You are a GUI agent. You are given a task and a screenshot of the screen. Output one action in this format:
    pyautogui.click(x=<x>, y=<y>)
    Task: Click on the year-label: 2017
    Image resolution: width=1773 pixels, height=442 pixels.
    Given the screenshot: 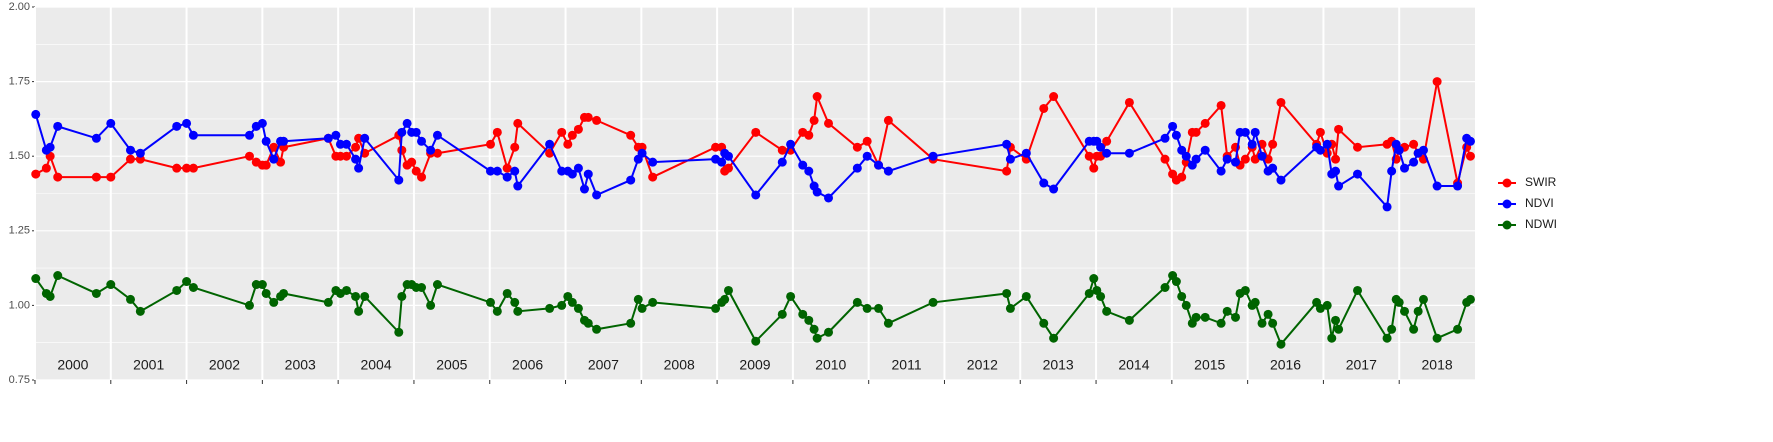 What is the action you would take?
    pyautogui.click(x=1361, y=365)
    